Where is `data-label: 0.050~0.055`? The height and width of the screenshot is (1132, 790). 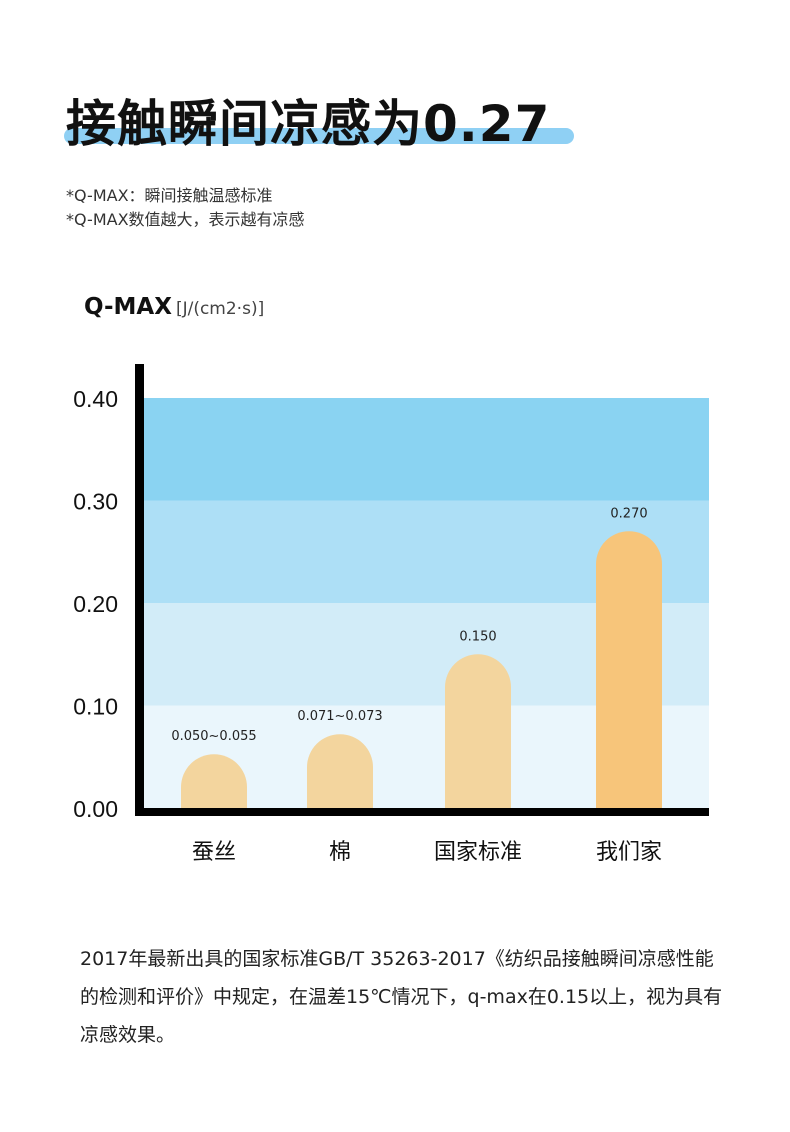 data-label: 0.050~0.055 is located at coordinates (213, 736).